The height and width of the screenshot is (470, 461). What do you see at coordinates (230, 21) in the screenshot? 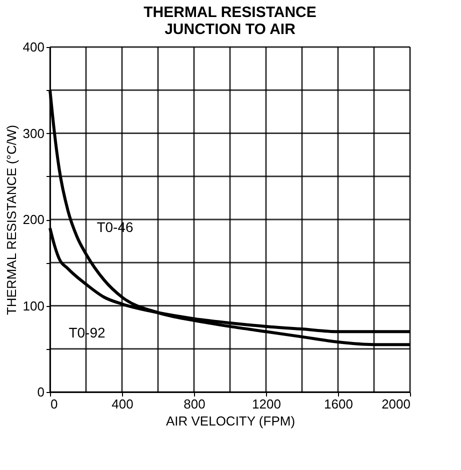
I see `chart-title: THERMAL RESISTANCE JUNCTION TO AIR` at bounding box center [230, 21].